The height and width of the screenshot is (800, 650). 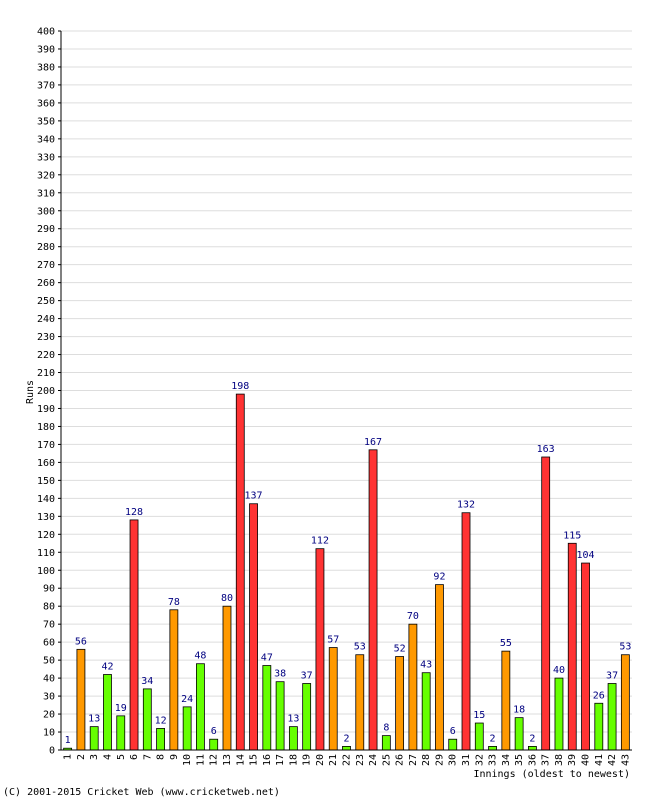 I want to click on x-tick-label: 30, so click(x=453, y=760).